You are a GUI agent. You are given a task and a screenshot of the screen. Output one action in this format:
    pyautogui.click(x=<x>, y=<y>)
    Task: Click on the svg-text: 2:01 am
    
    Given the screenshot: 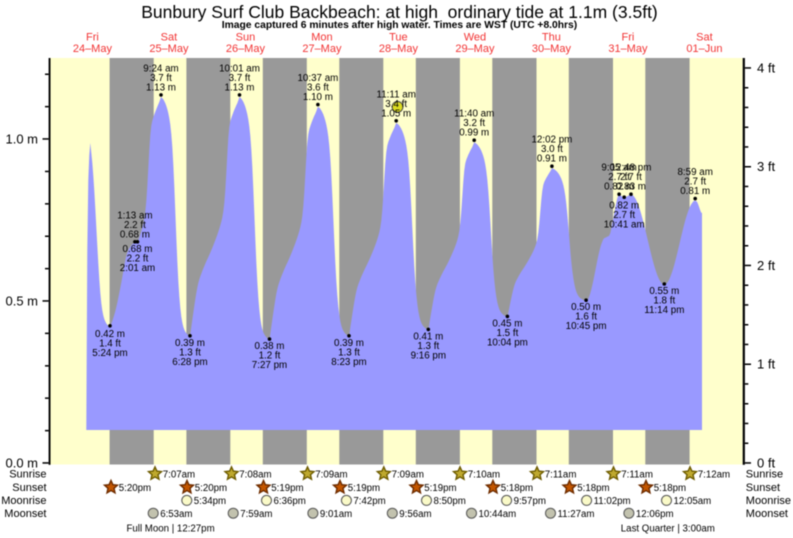 What is the action you would take?
    pyautogui.click(x=137, y=268)
    